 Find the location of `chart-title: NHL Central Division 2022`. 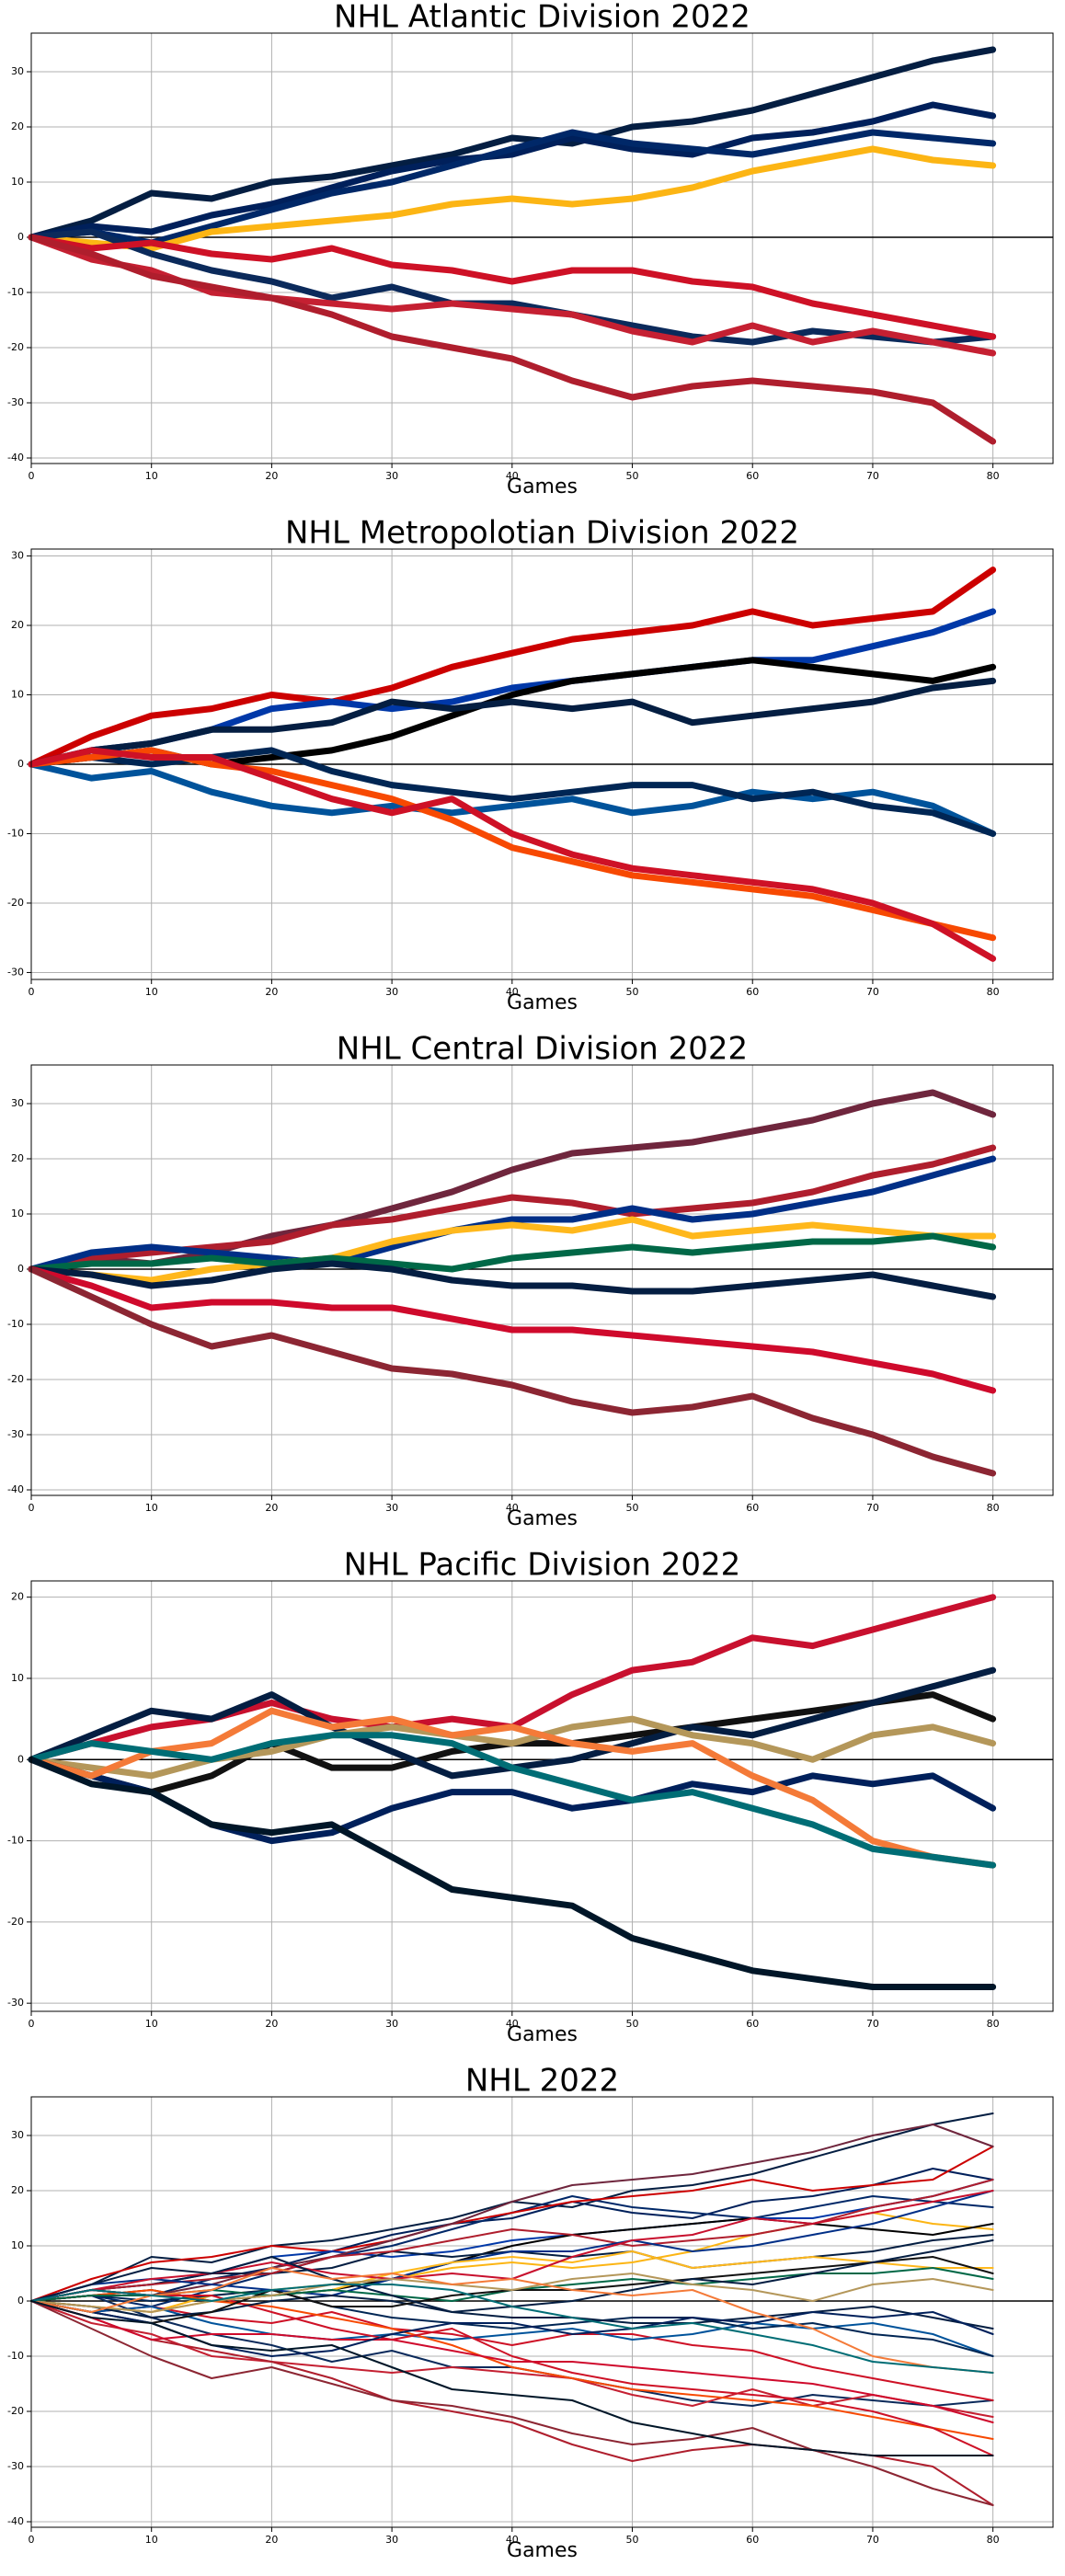

chart-title: NHL Central Division 2022 is located at coordinates (543, 1049).